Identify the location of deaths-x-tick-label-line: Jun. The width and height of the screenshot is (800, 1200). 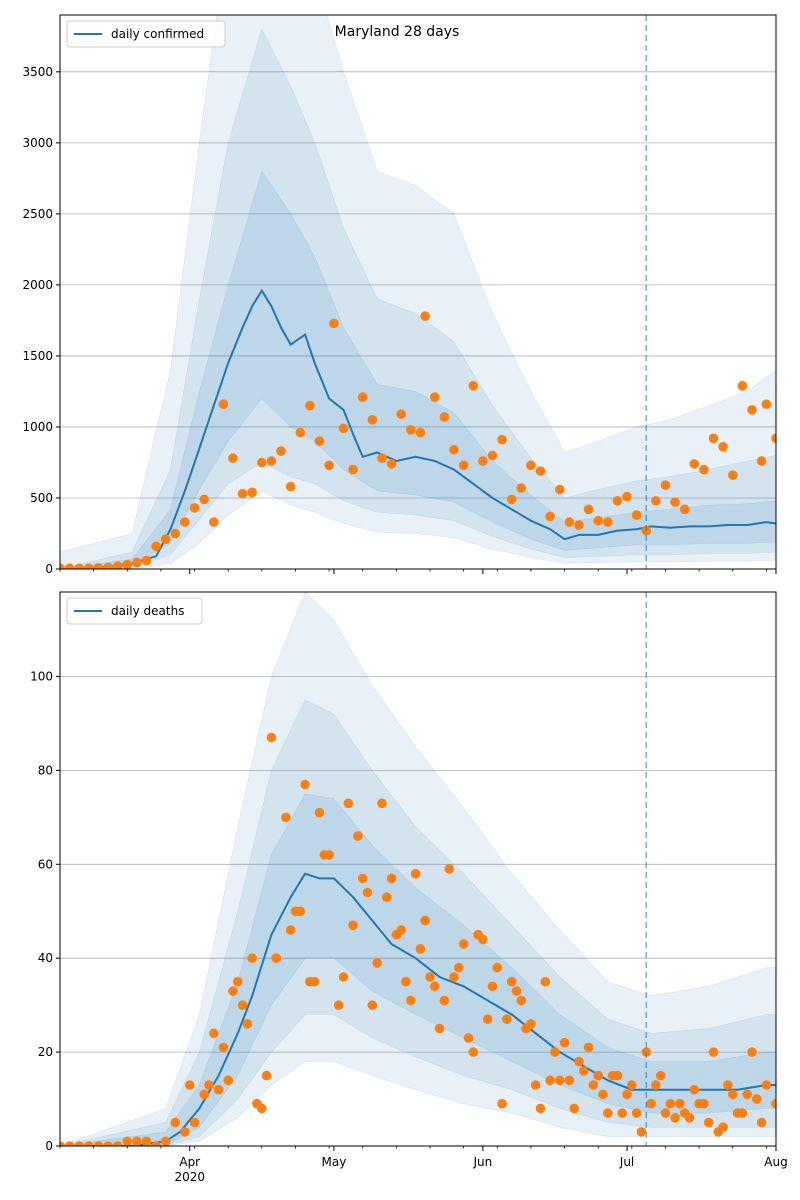
(482, 1162).